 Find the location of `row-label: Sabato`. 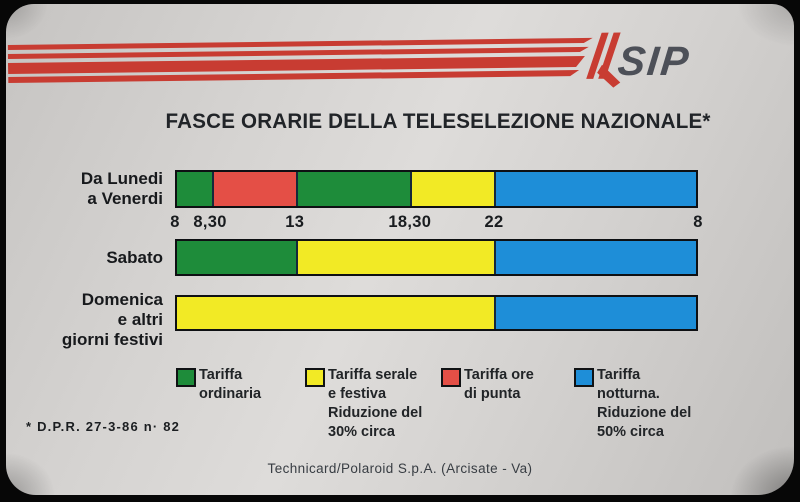

row-label: Sabato is located at coordinates (134, 258).